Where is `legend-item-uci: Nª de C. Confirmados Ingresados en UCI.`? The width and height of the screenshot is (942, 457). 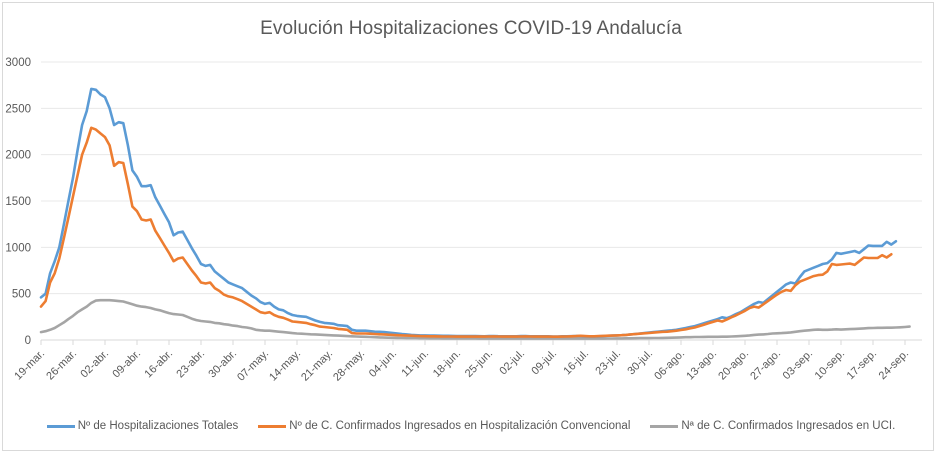 legend-item-uci: Nª de C. Confirmados Ingresados en UCI. is located at coordinates (772, 426).